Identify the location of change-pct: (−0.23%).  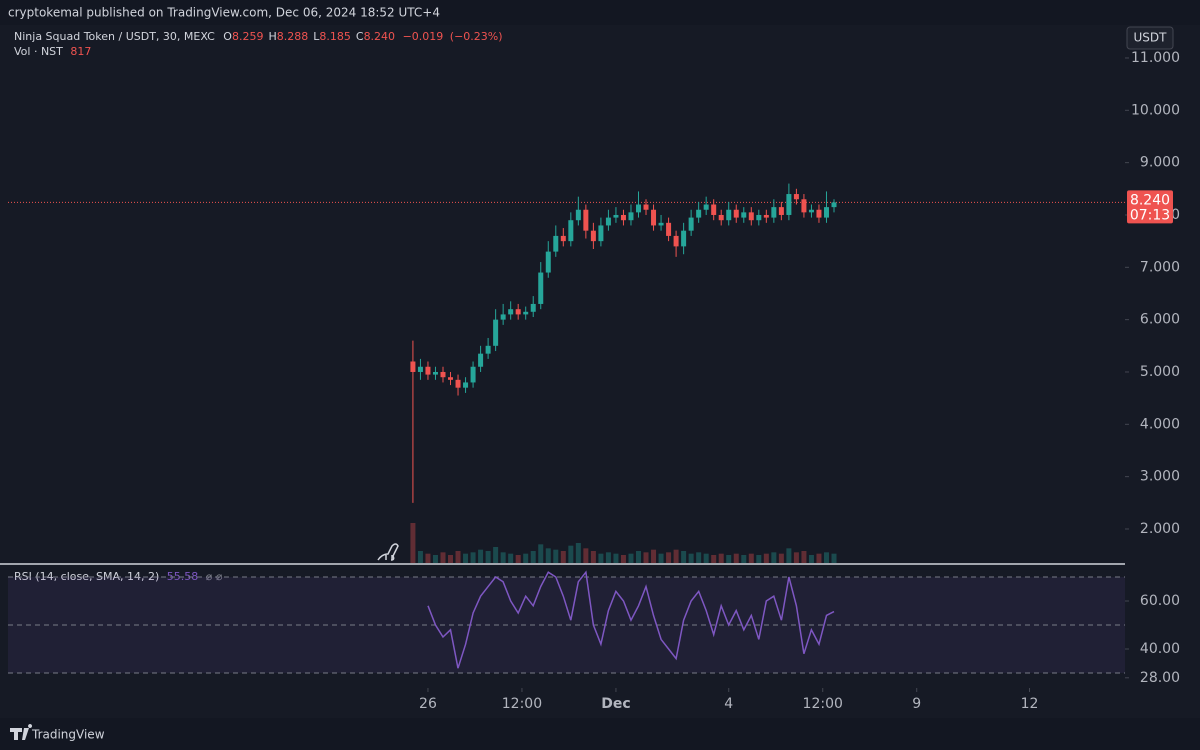
(476, 36).